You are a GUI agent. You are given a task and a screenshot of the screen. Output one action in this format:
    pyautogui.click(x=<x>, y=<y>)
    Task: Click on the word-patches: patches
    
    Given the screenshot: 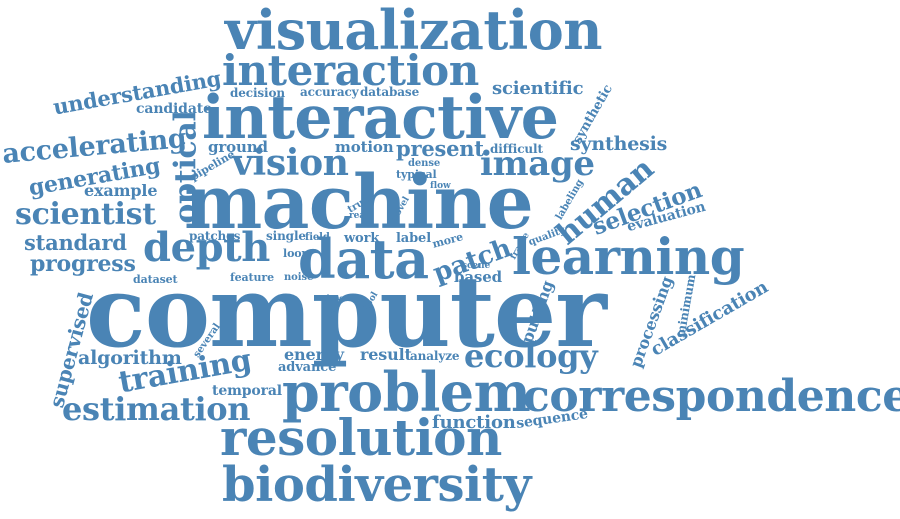 What is the action you would take?
    pyautogui.click(x=215, y=236)
    